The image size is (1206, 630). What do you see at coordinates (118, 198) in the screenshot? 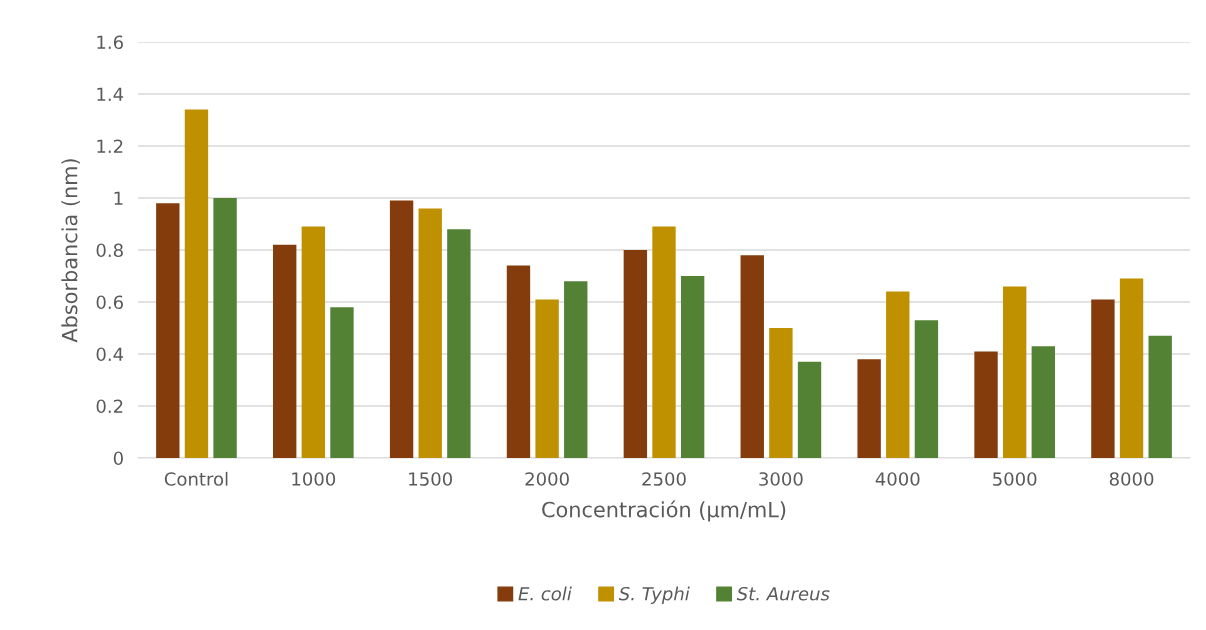
I see `y-tick-label: 1` at bounding box center [118, 198].